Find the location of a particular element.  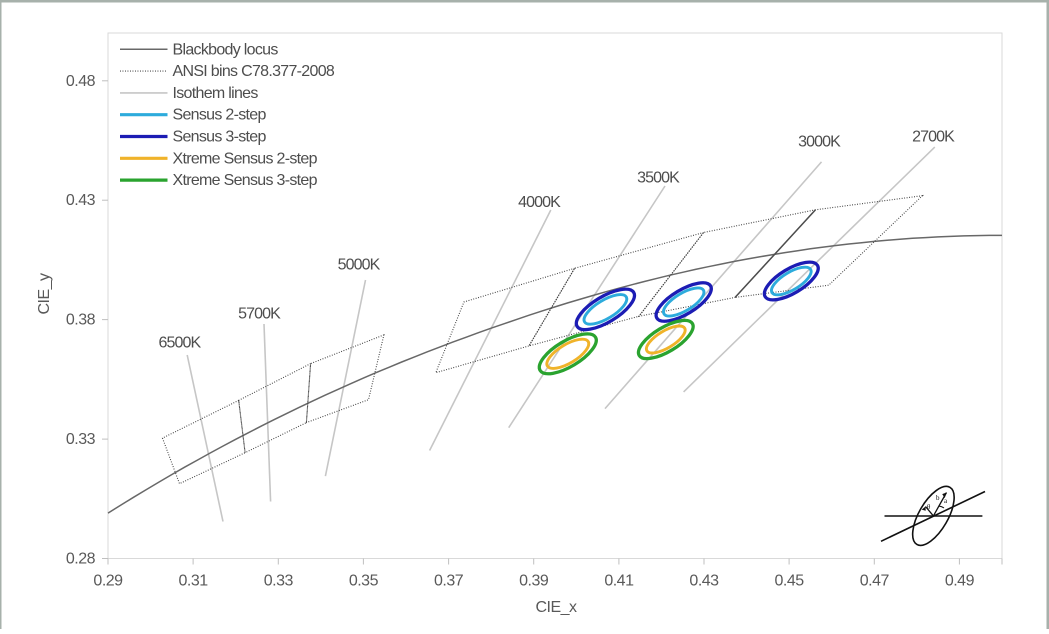

svg-text: 0.31 is located at coordinates (194, 581).